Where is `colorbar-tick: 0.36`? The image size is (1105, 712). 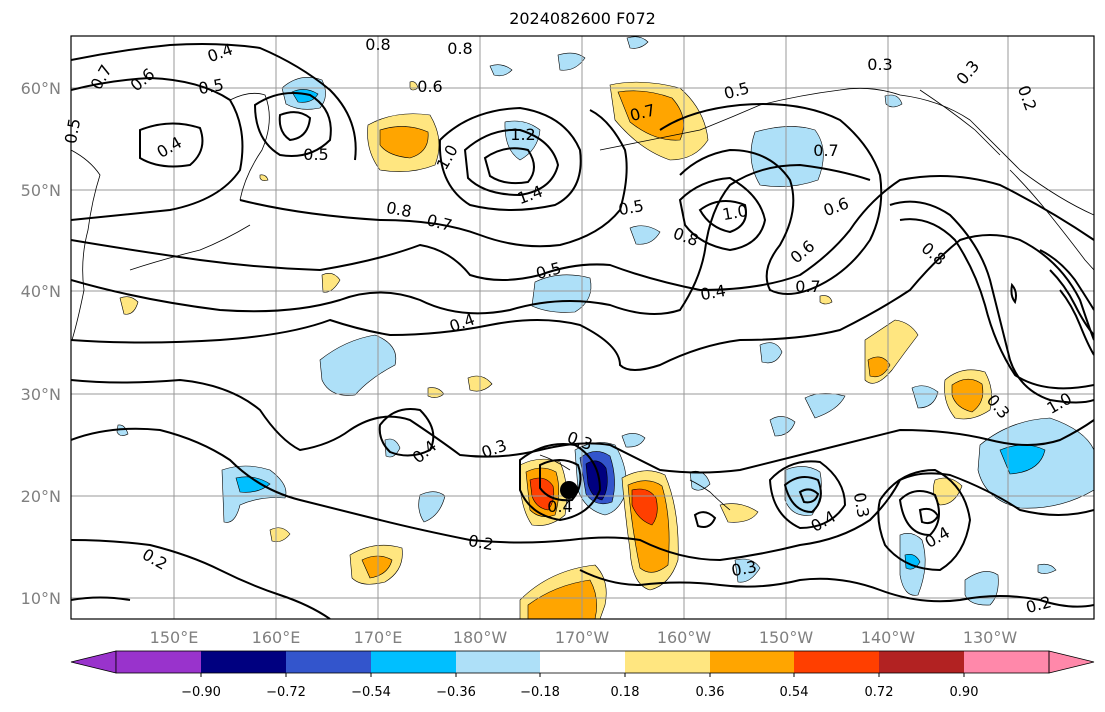
colorbar-tick: 0.36 is located at coordinates (710, 692).